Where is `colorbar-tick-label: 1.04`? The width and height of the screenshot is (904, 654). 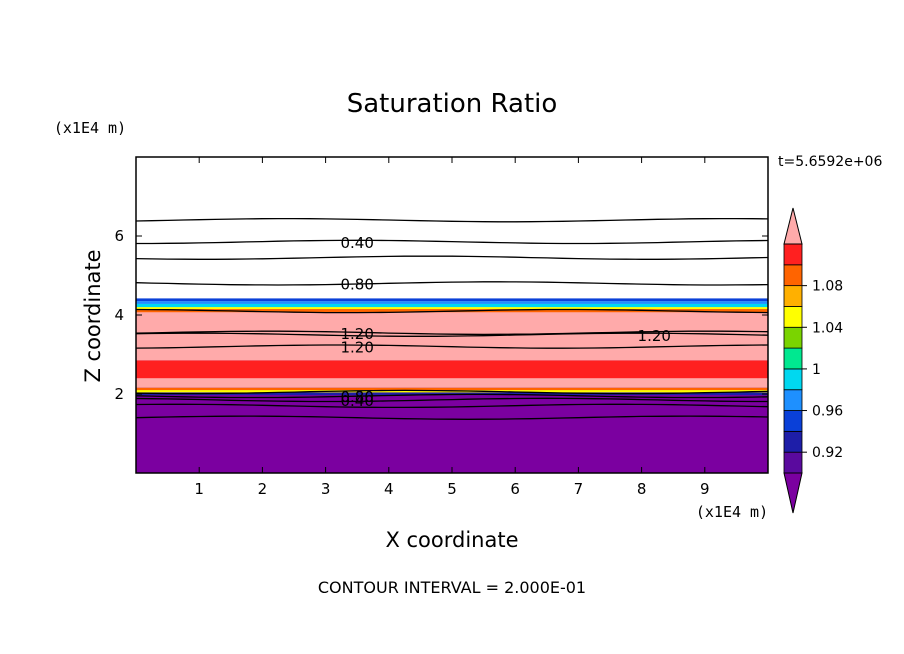 colorbar-tick-label: 1.04 is located at coordinates (827, 328).